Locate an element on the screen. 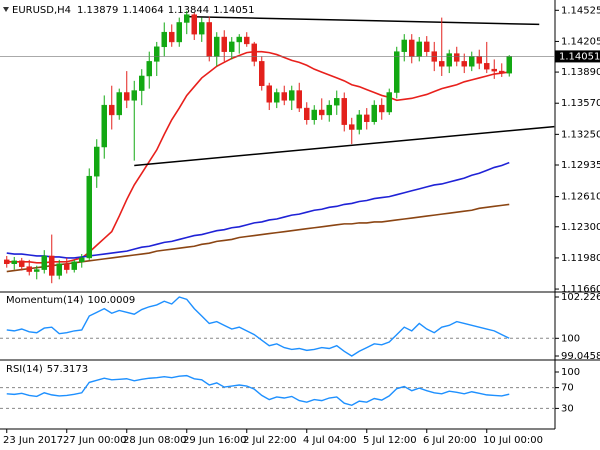 The width and height of the screenshot is (600, 450). price-tag is located at coordinates (577, 56).